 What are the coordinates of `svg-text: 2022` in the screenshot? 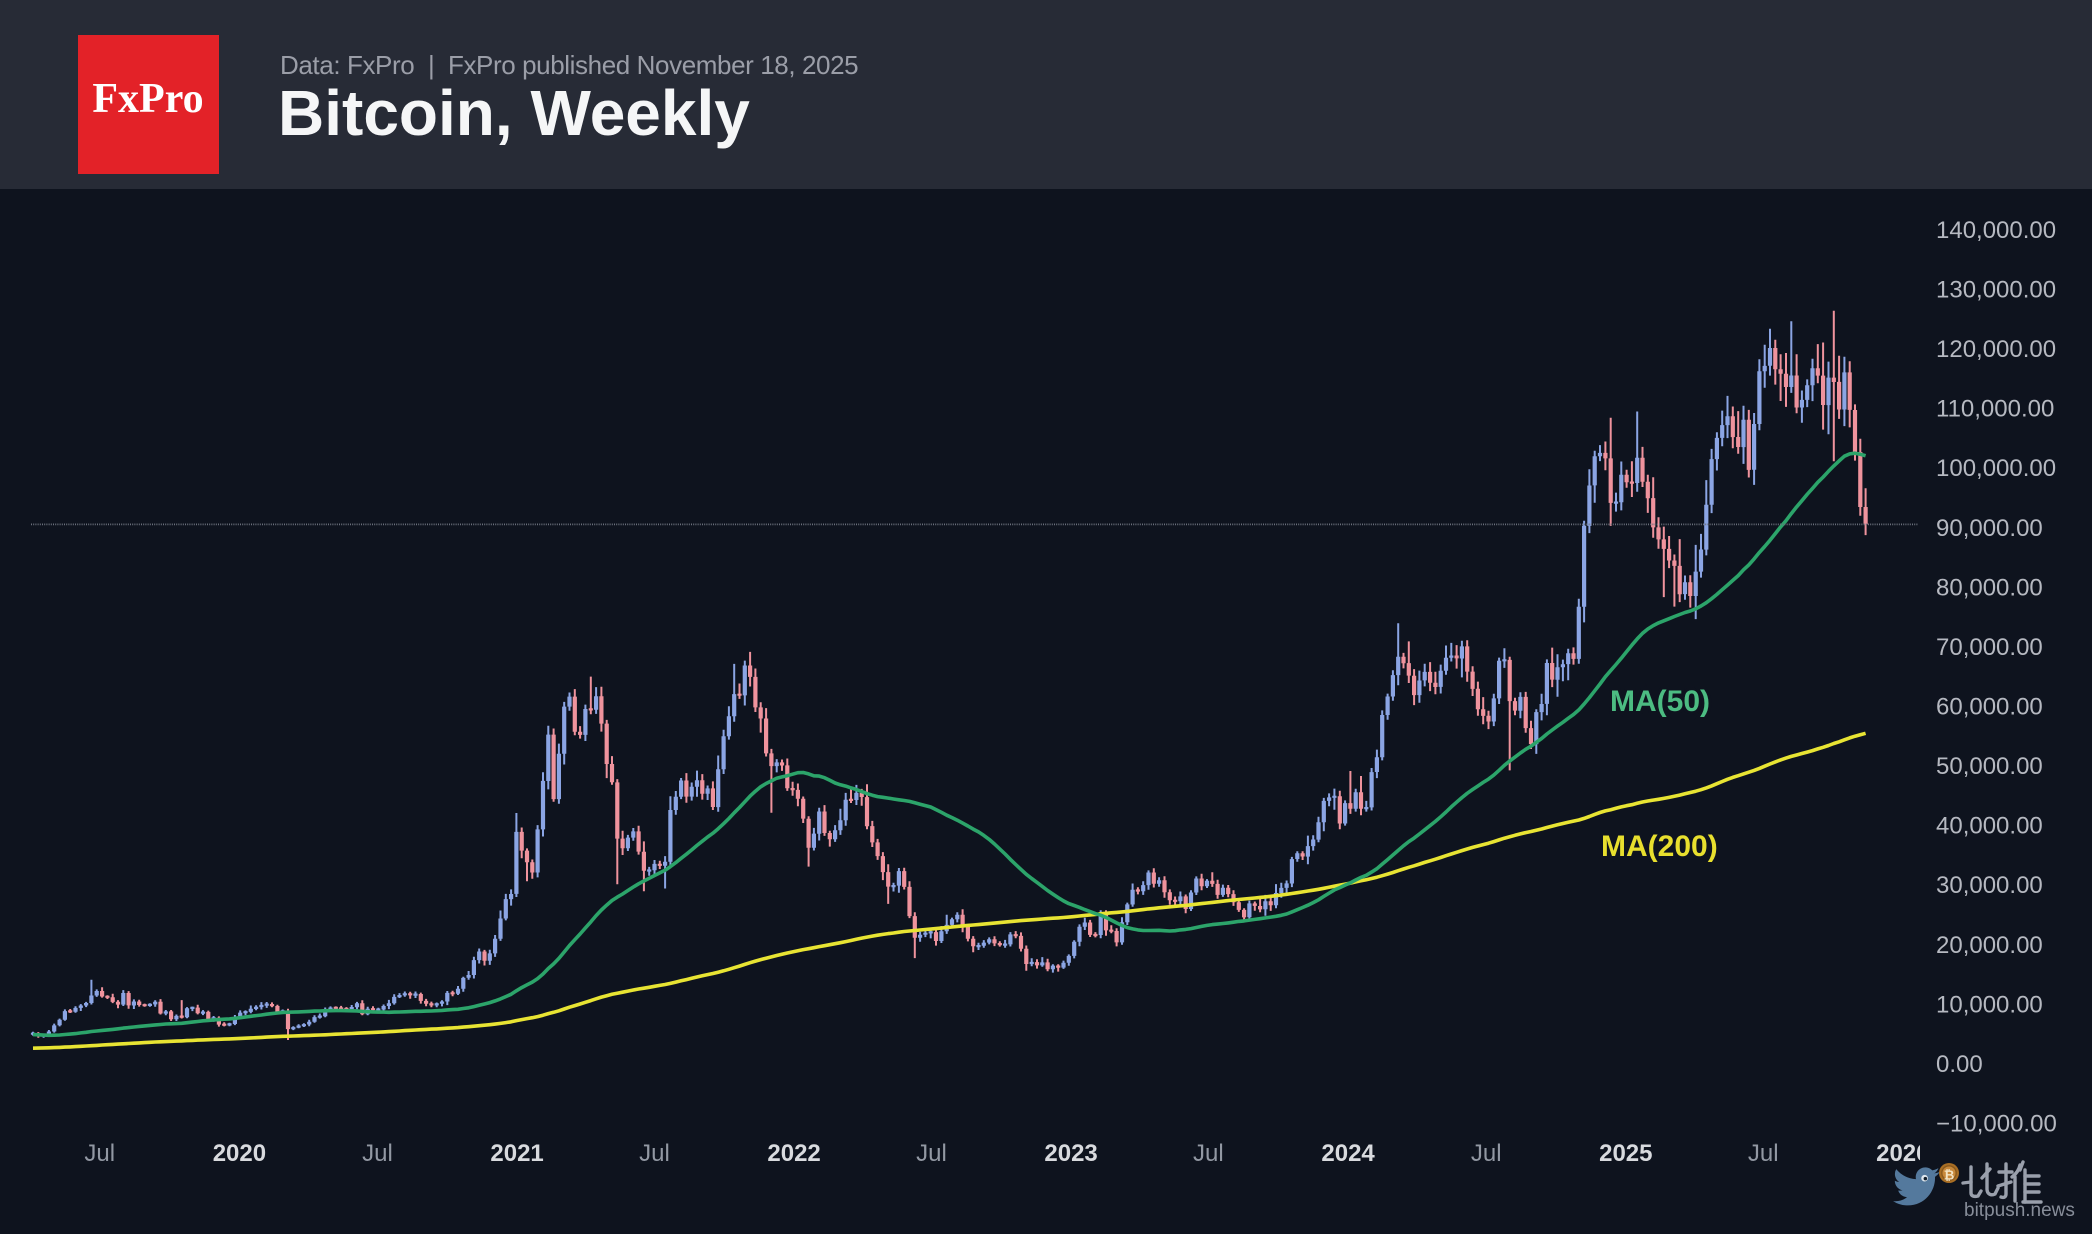 It's located at (793, 1153).